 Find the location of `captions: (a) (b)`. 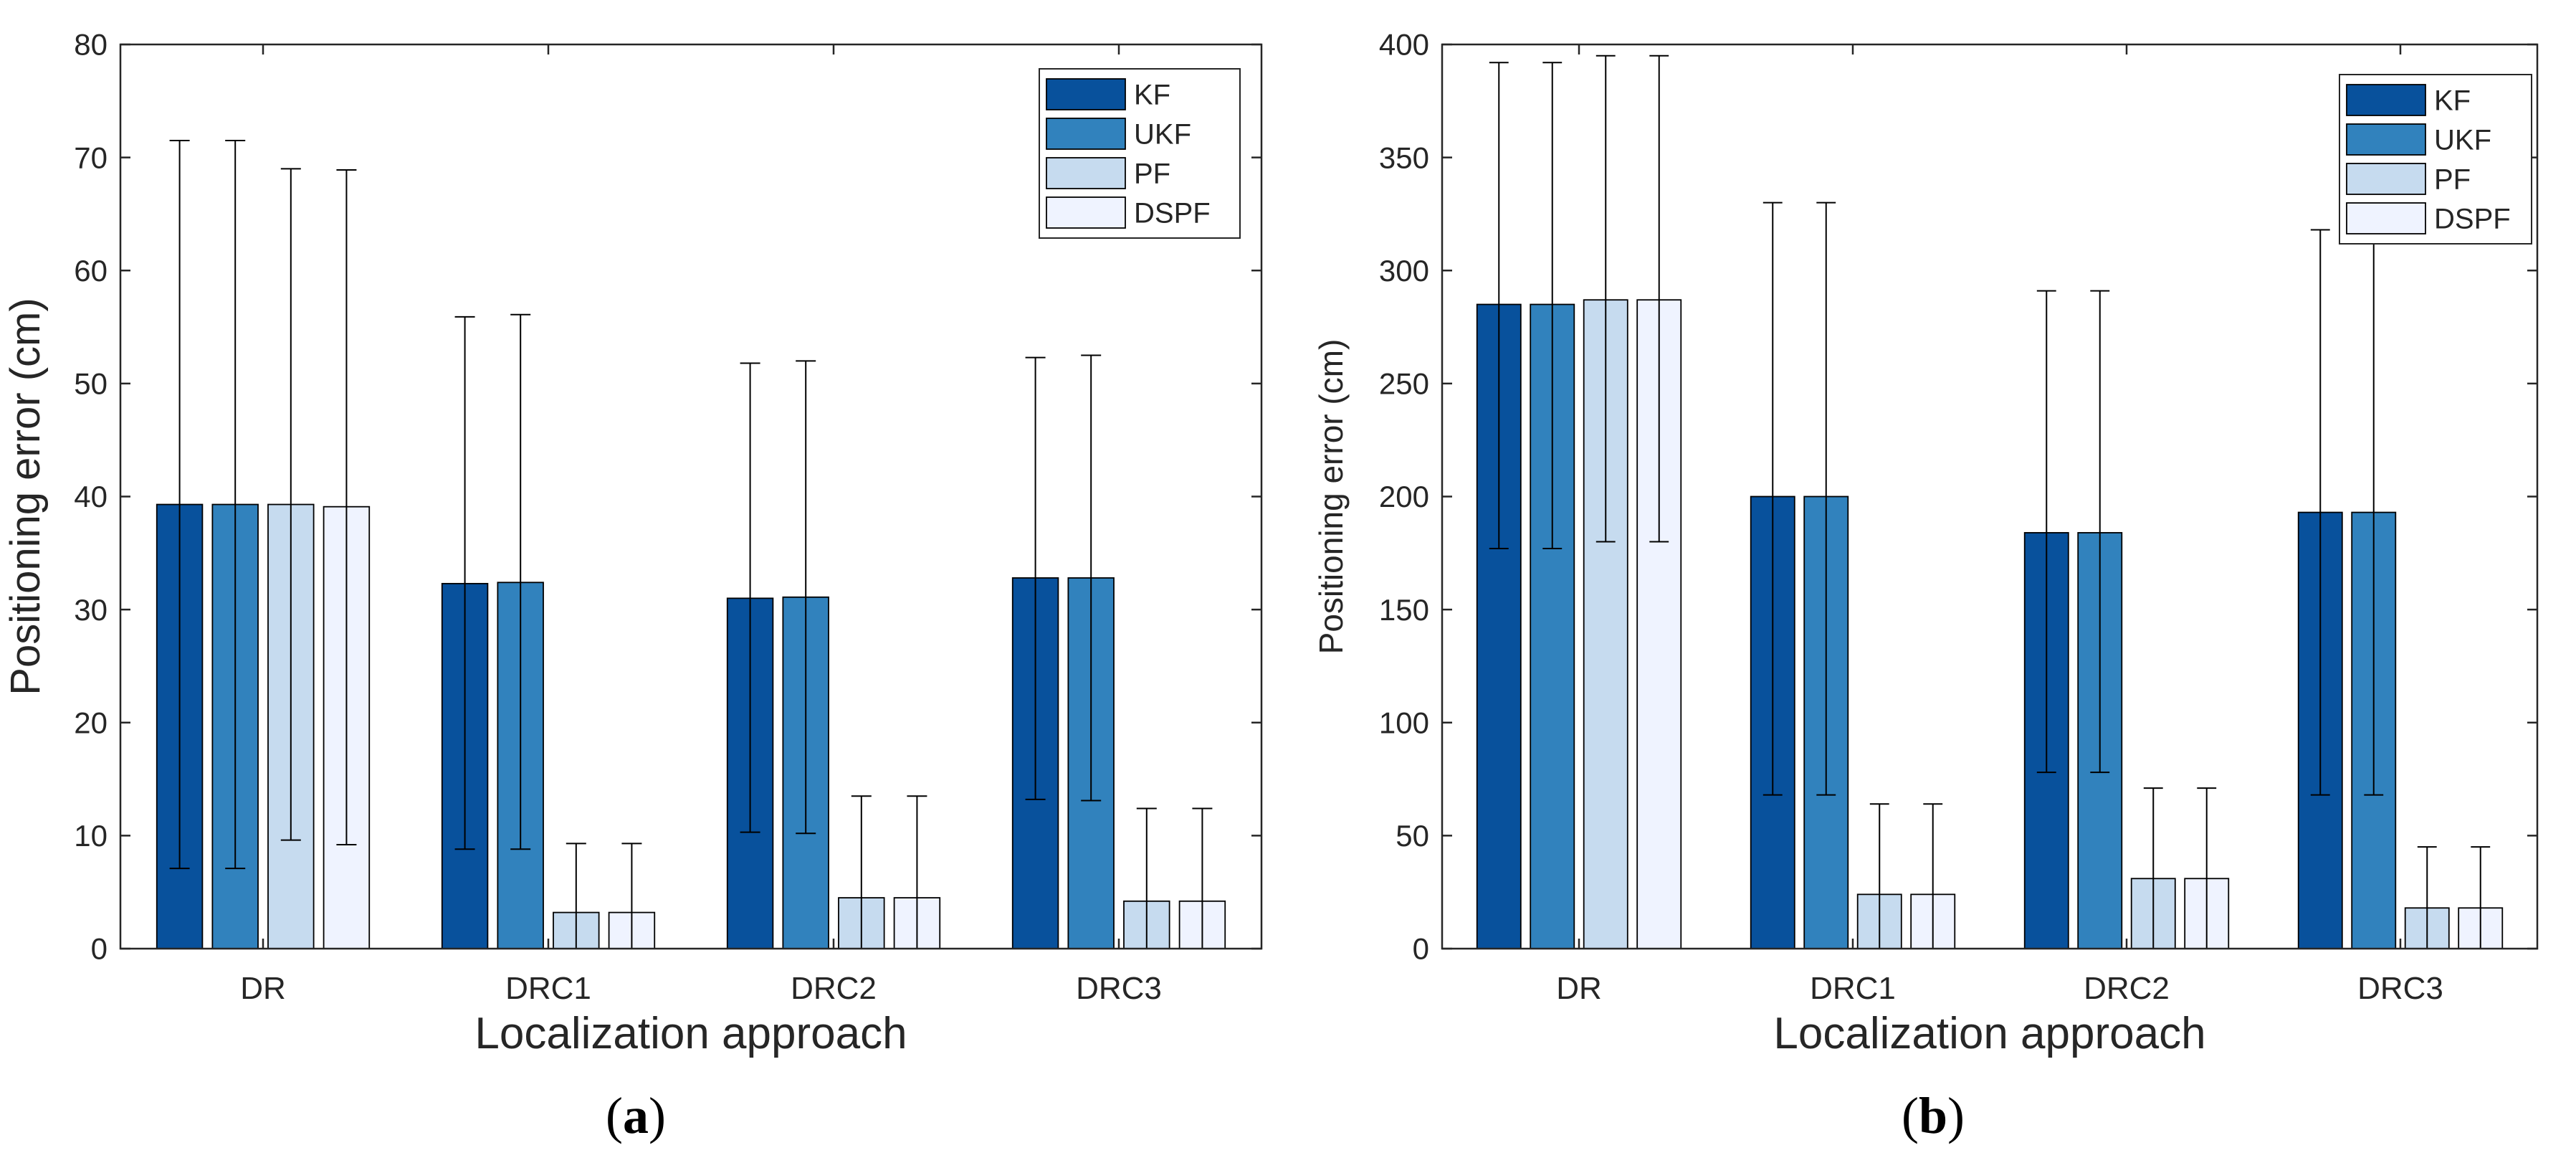

captions: (a) (b) is located at coordinates (1285, 1115).